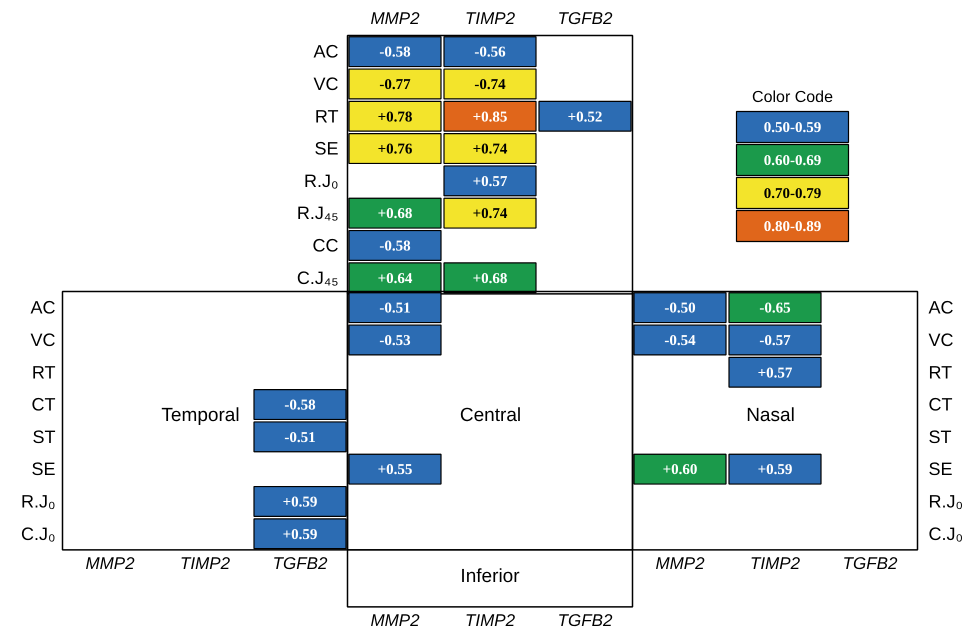 The image size is (974, 633). Describe the element at coordinates (793, 128) in the screenshot. I see `category-label: 0.50-0.59` at that location.